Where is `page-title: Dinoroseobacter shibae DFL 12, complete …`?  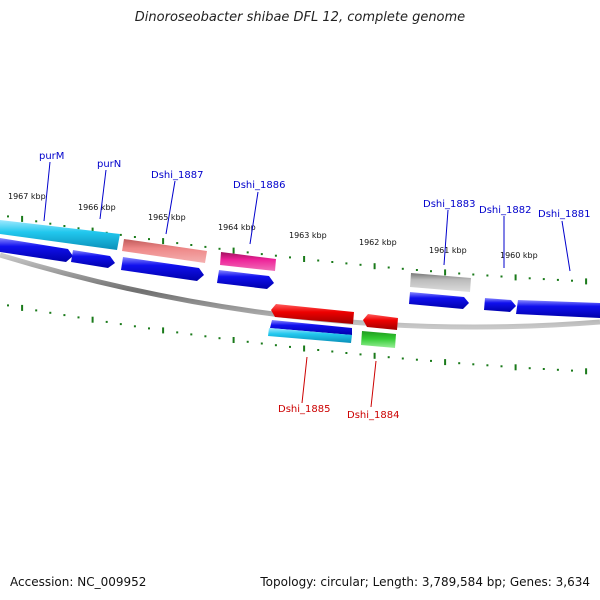
page-title: Dinoroseobacter shibae DFL 12, complete … is located at coordinates (300, 17).